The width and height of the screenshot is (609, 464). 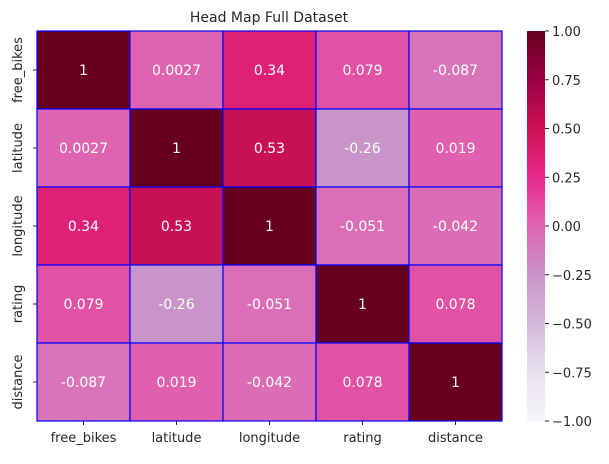 I want to click on heatmap-cell-free_bikes-free_bikes, so click(x=83, y=70).